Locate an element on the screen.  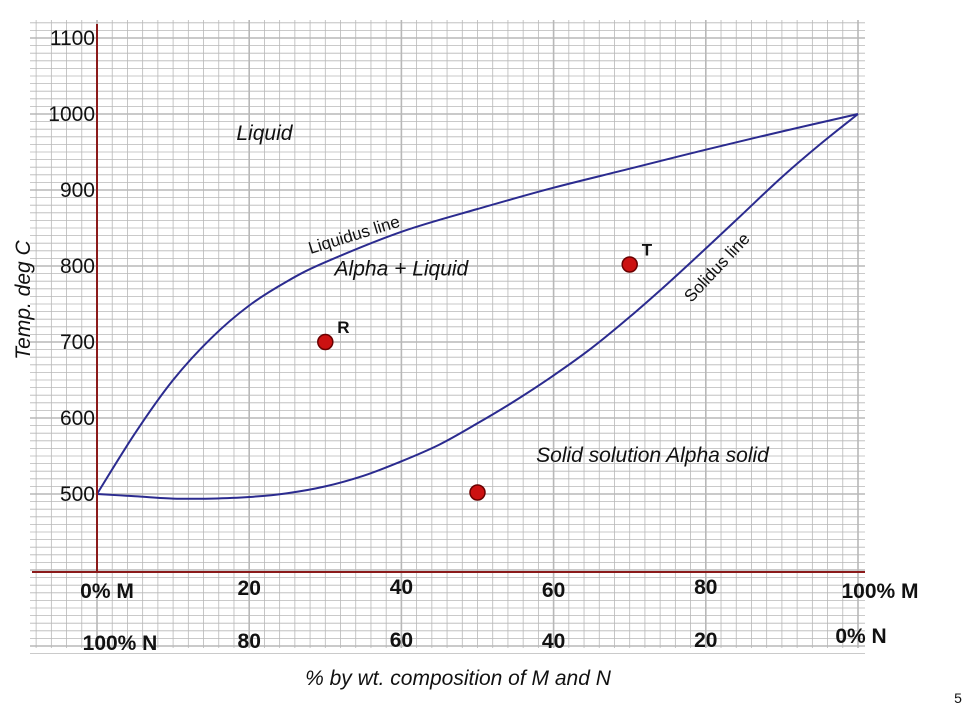
x-axis-title: % by wt. composition of M and N is located at coordinates (458, 678).